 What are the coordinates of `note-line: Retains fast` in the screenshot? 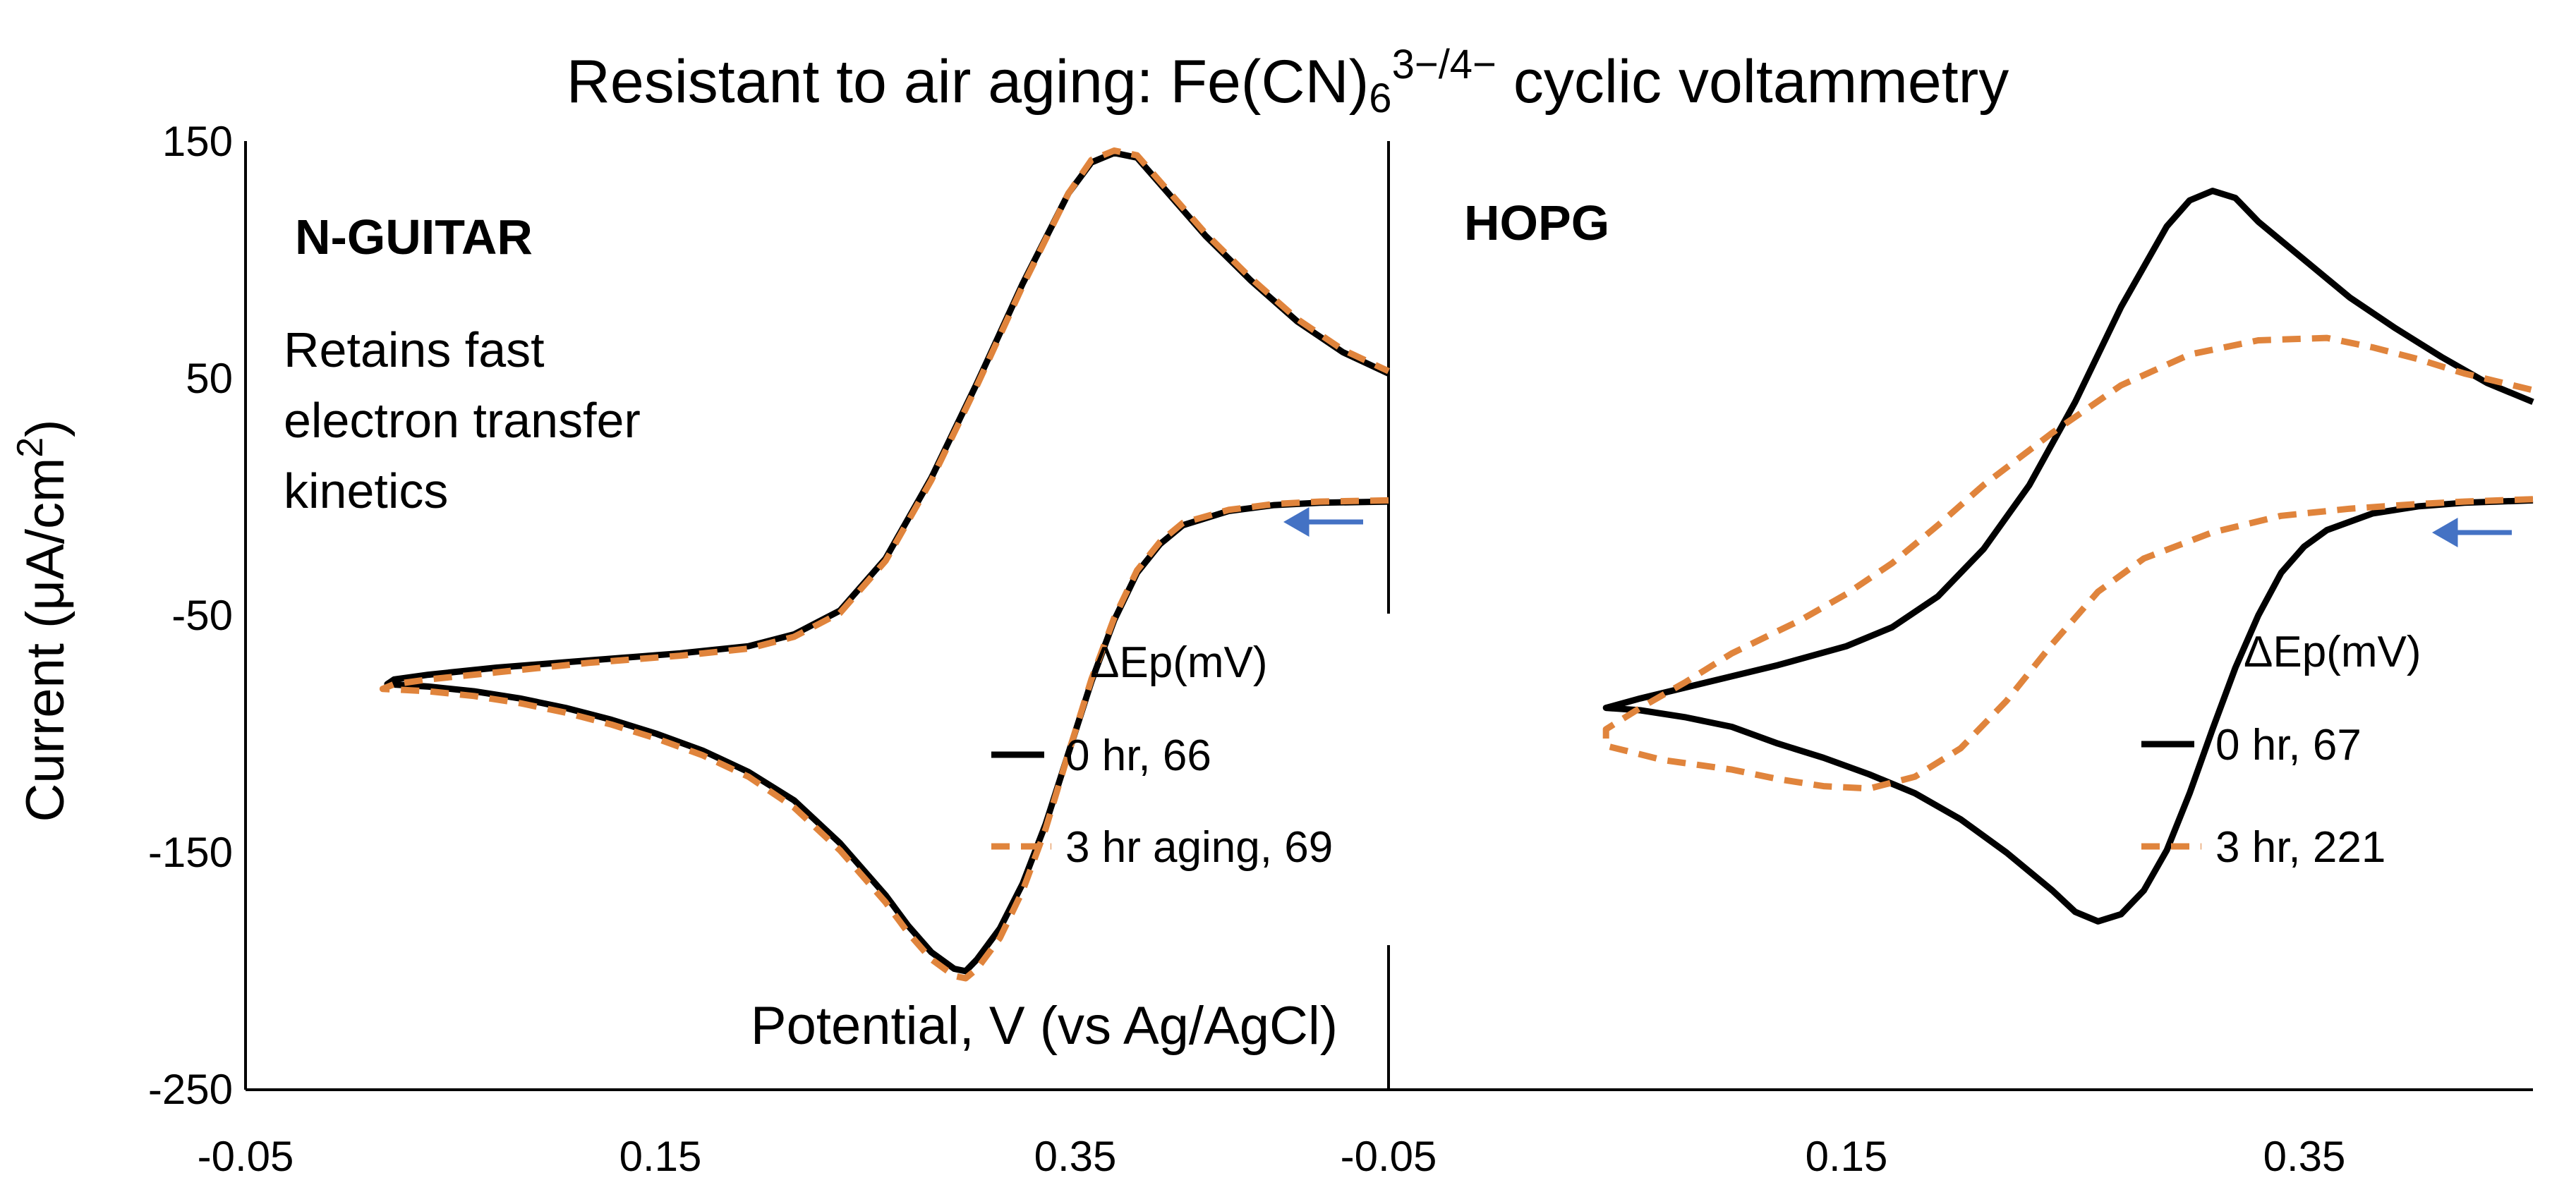 It's located at (414, 349).